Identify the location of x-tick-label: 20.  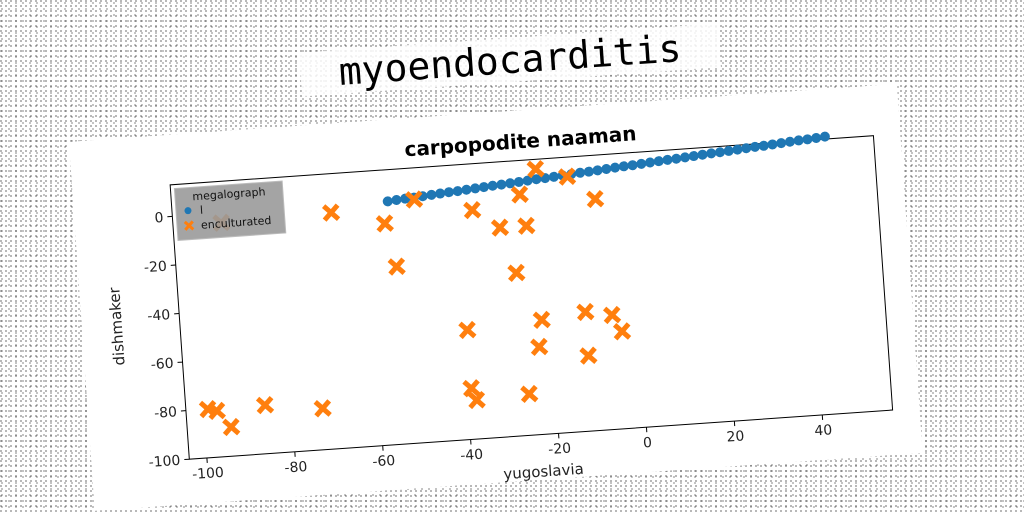
(735, 436).